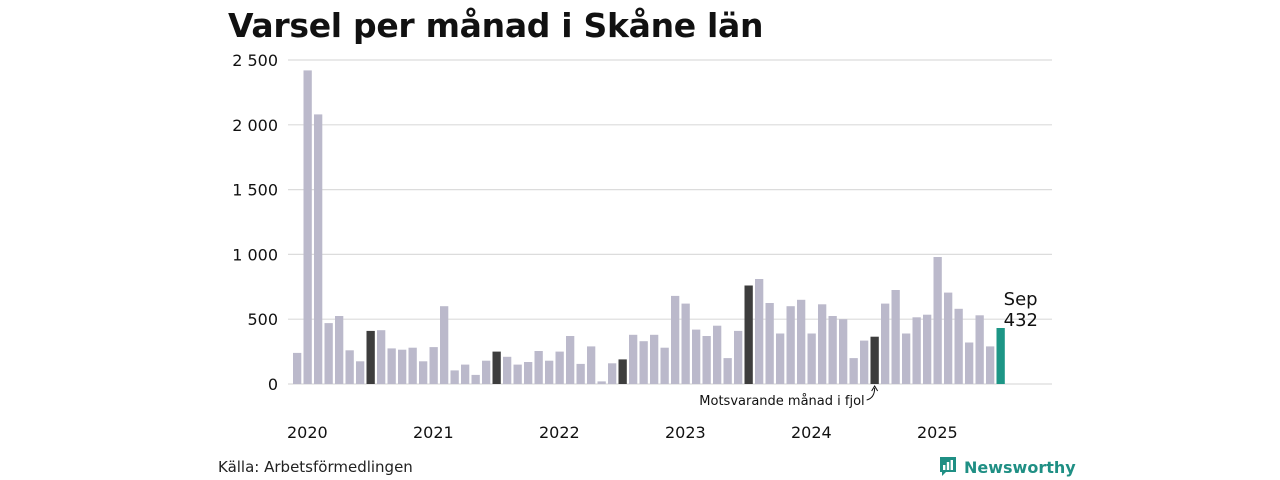  What do you see at coordinates (273, 384) in the screenshot?
I see `y-tick-label: 0` at bounding box center [273, 384].